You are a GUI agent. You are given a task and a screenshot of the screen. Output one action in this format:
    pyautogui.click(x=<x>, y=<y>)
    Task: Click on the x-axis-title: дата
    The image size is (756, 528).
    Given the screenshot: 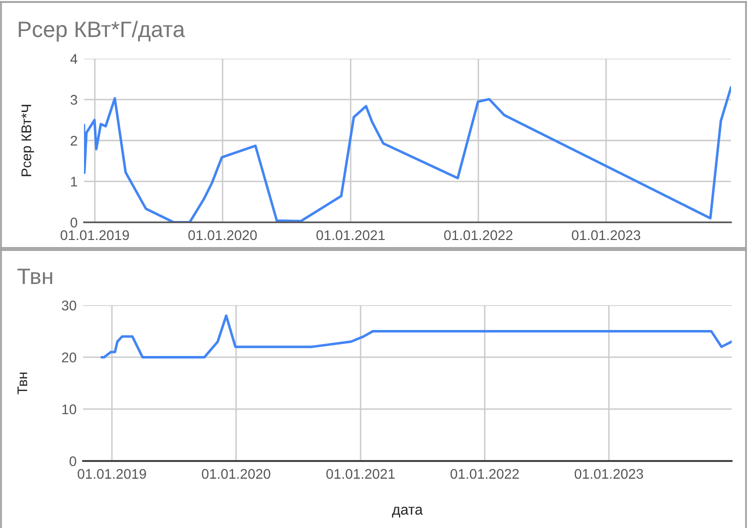 What is the action you would take?
    pyautogui.click(x=407, y=512)
    